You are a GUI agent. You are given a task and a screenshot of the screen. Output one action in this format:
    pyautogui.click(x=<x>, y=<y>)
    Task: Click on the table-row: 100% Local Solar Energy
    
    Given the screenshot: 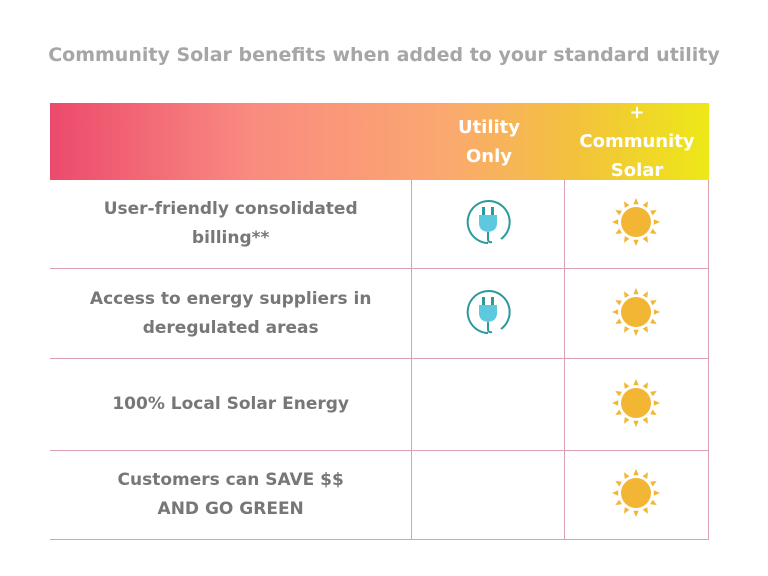 What is the action you would take?
    pyautogui.click(x=379, y=405)
    